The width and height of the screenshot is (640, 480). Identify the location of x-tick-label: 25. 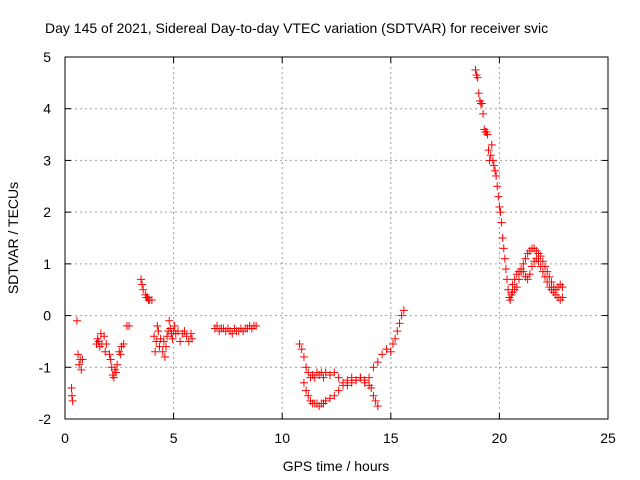
(608, 438).